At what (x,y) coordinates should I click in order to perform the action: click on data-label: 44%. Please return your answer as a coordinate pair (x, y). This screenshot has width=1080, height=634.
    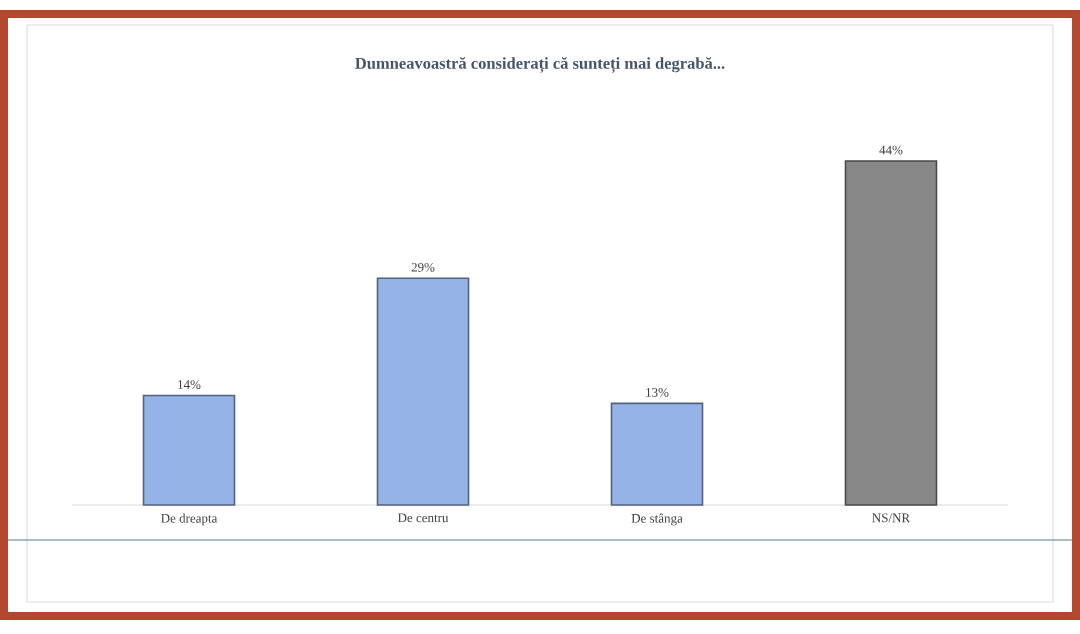
    Looking at the image, I should click on (891, 150).